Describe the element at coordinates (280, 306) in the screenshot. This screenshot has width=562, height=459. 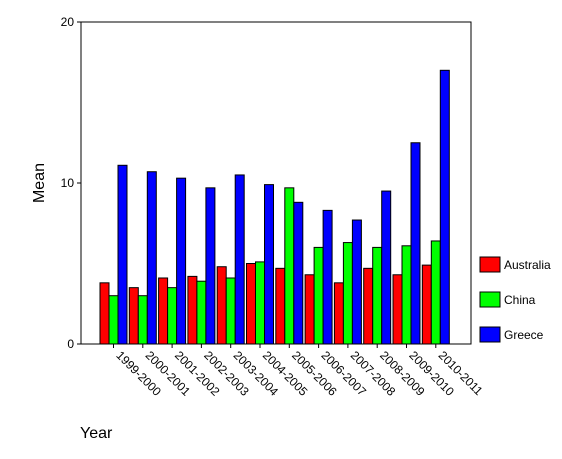
I see `bar-australia-2005-2006` at that location.